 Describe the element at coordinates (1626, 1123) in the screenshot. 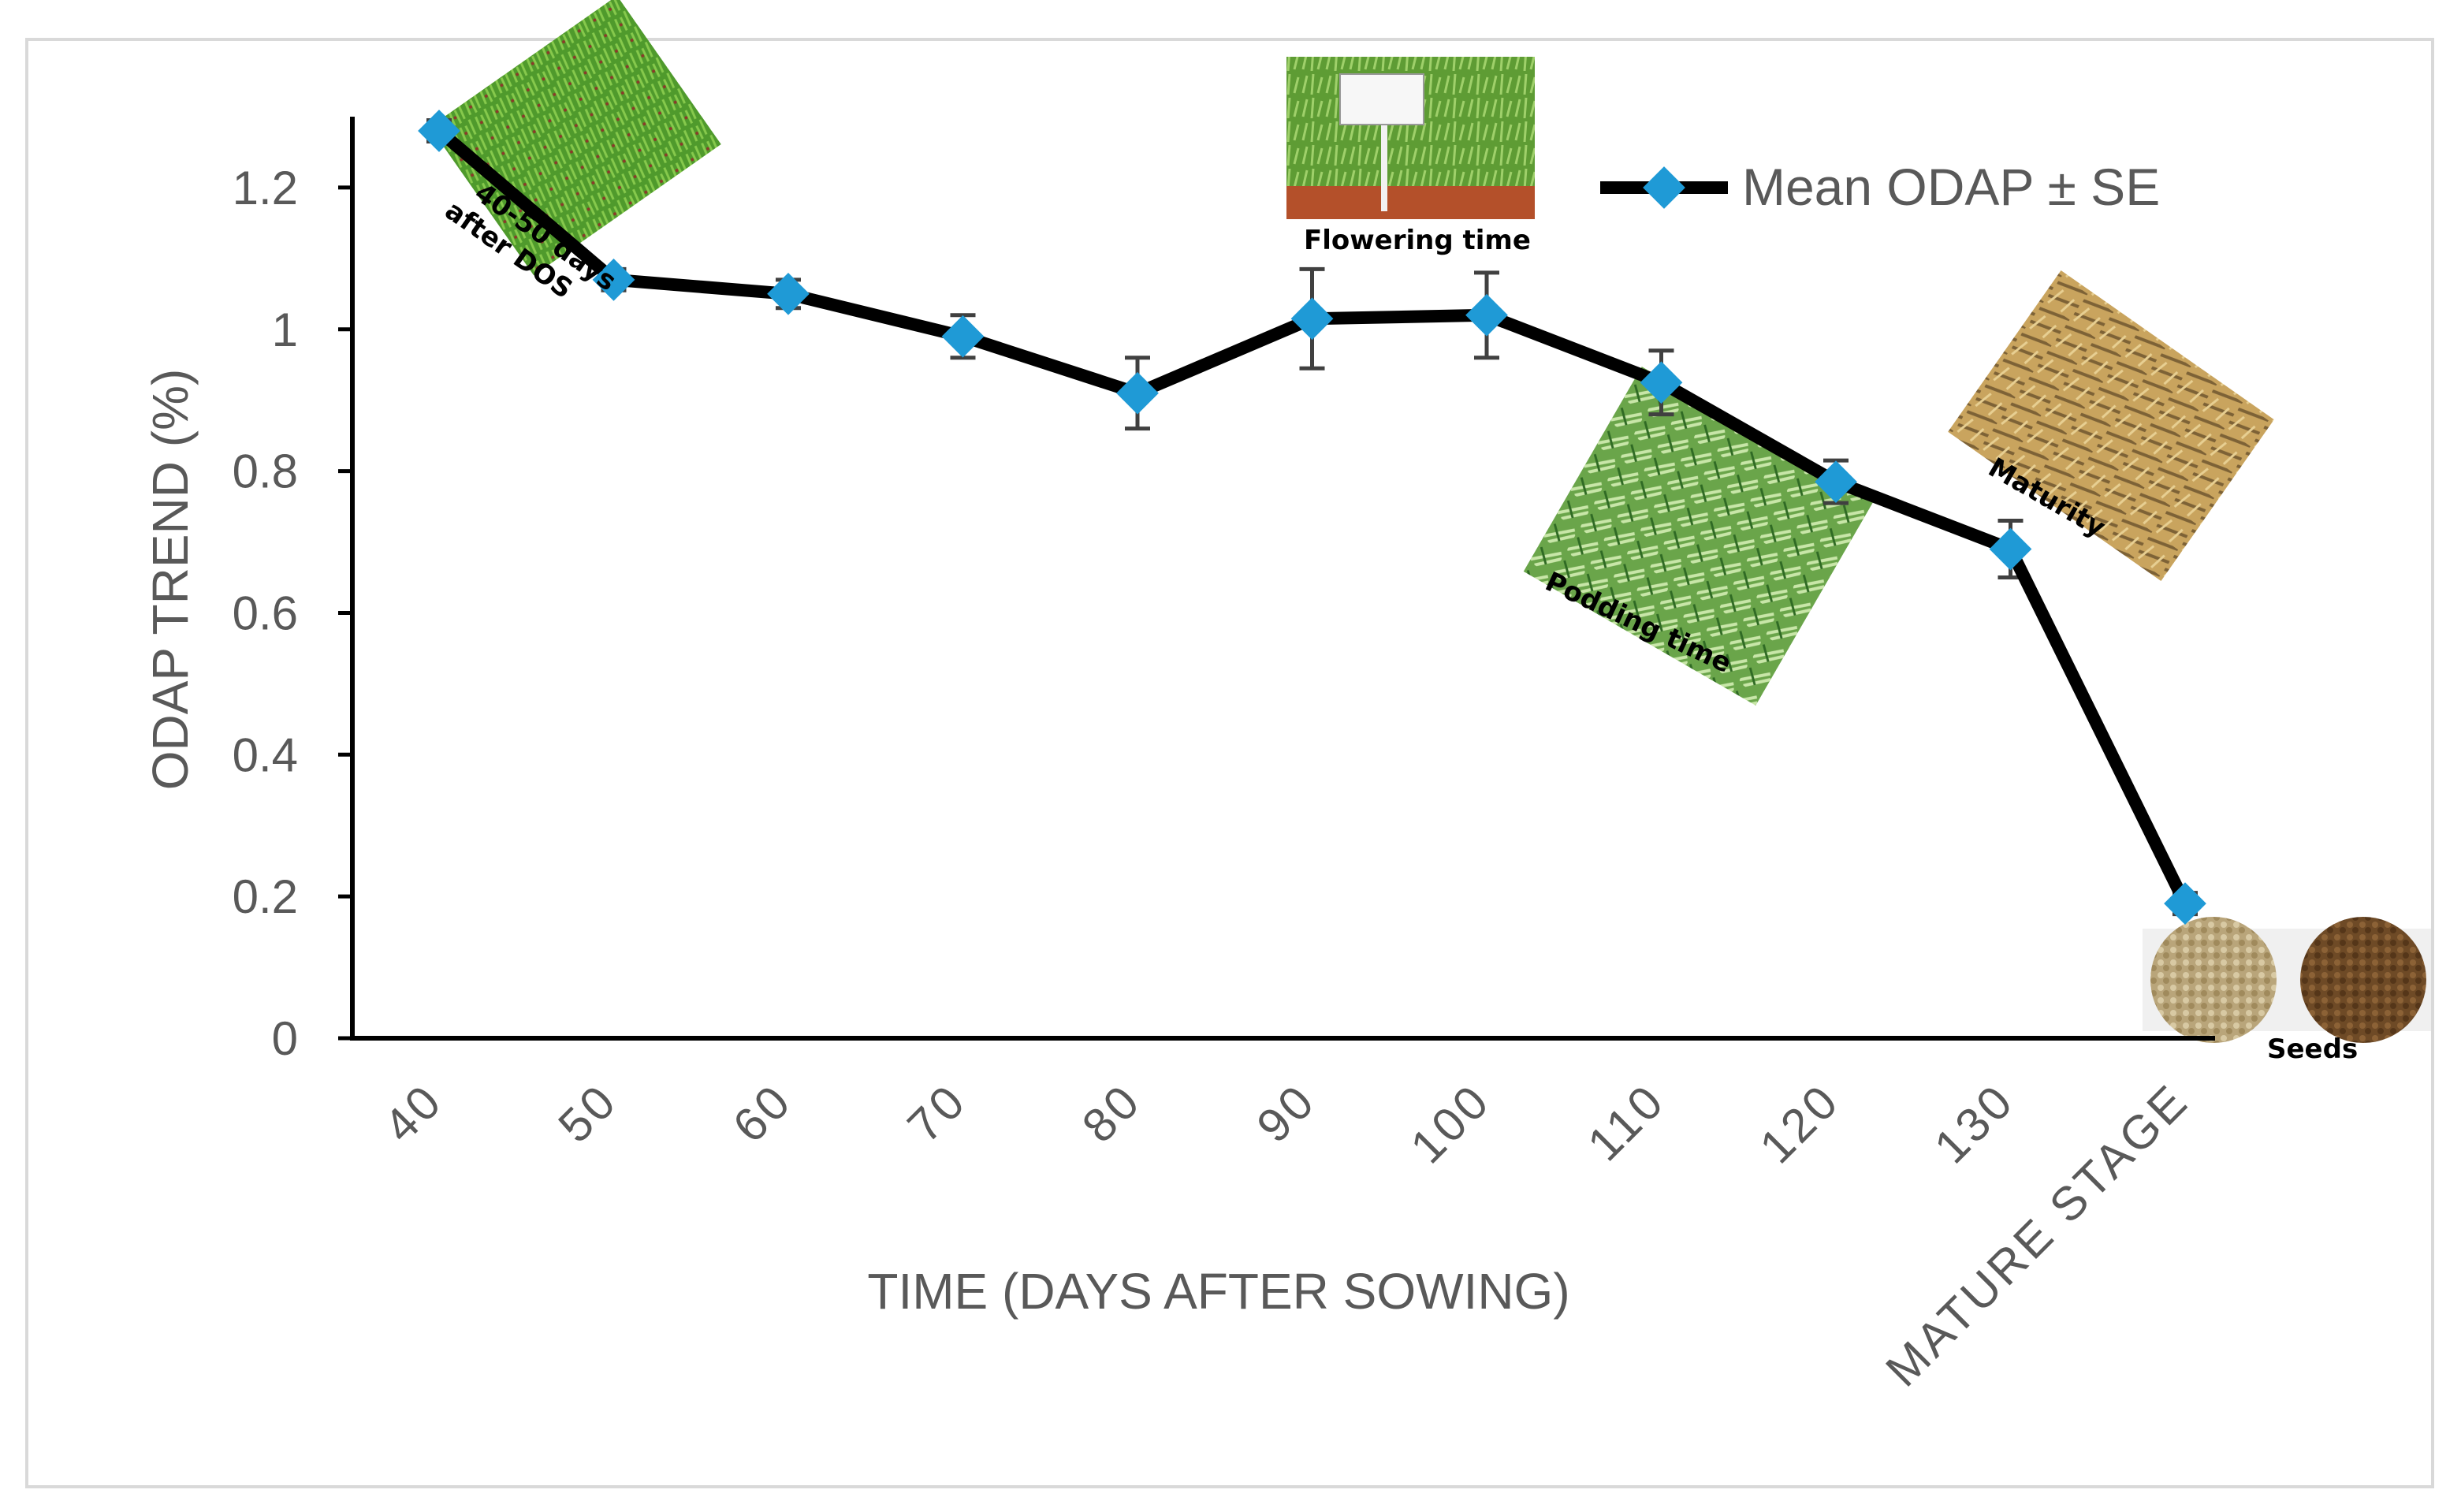

I see `x-tick-label: 110` at that location.